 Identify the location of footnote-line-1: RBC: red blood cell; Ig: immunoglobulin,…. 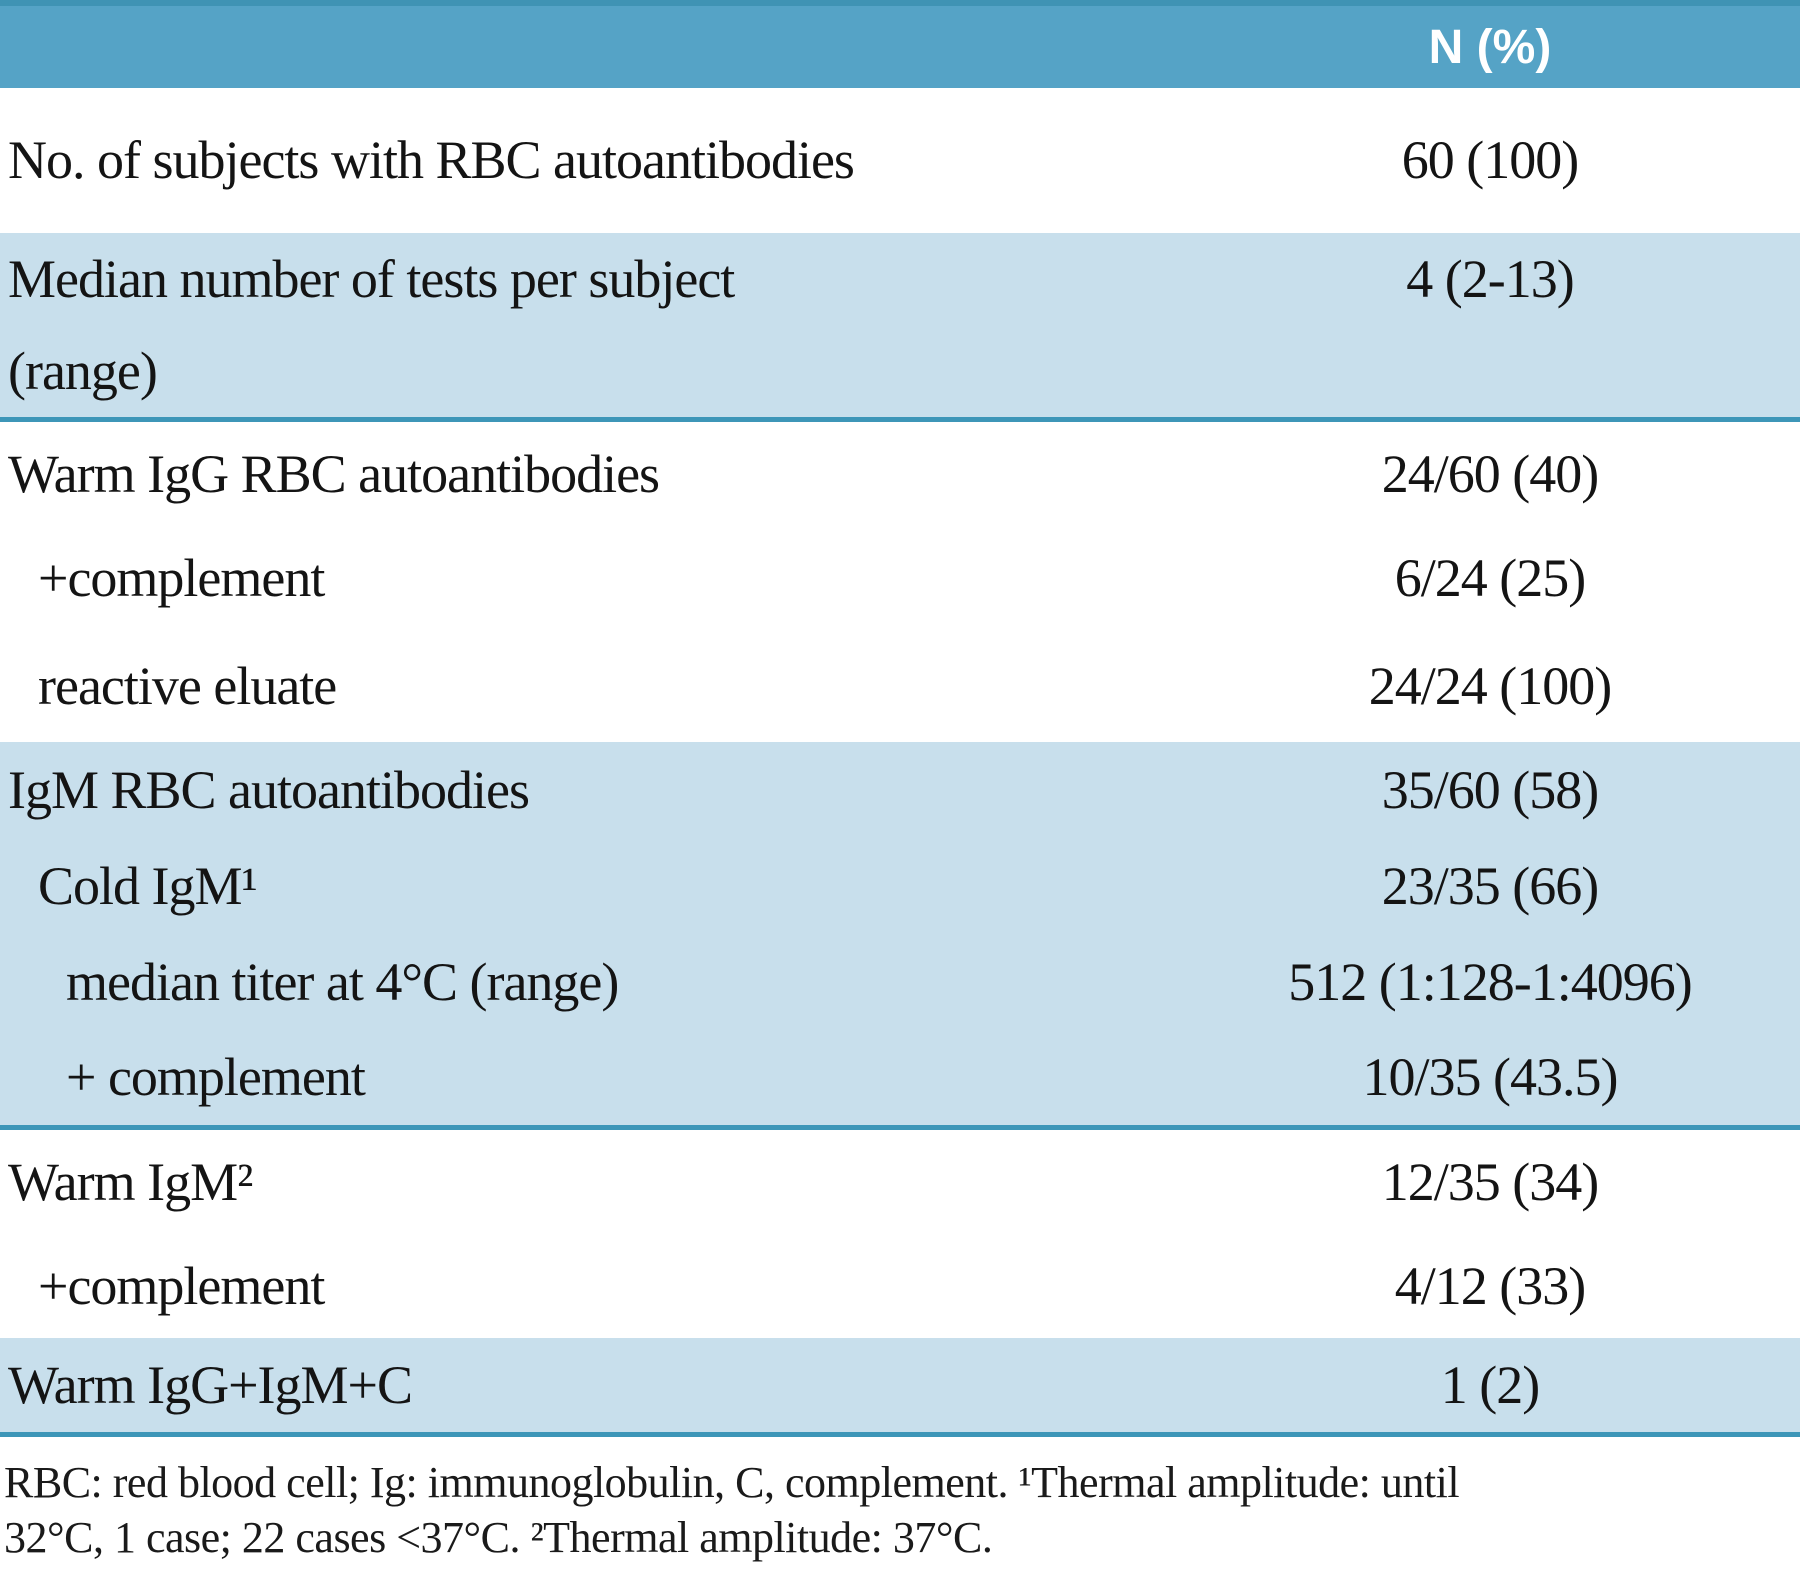
(732, 1482).